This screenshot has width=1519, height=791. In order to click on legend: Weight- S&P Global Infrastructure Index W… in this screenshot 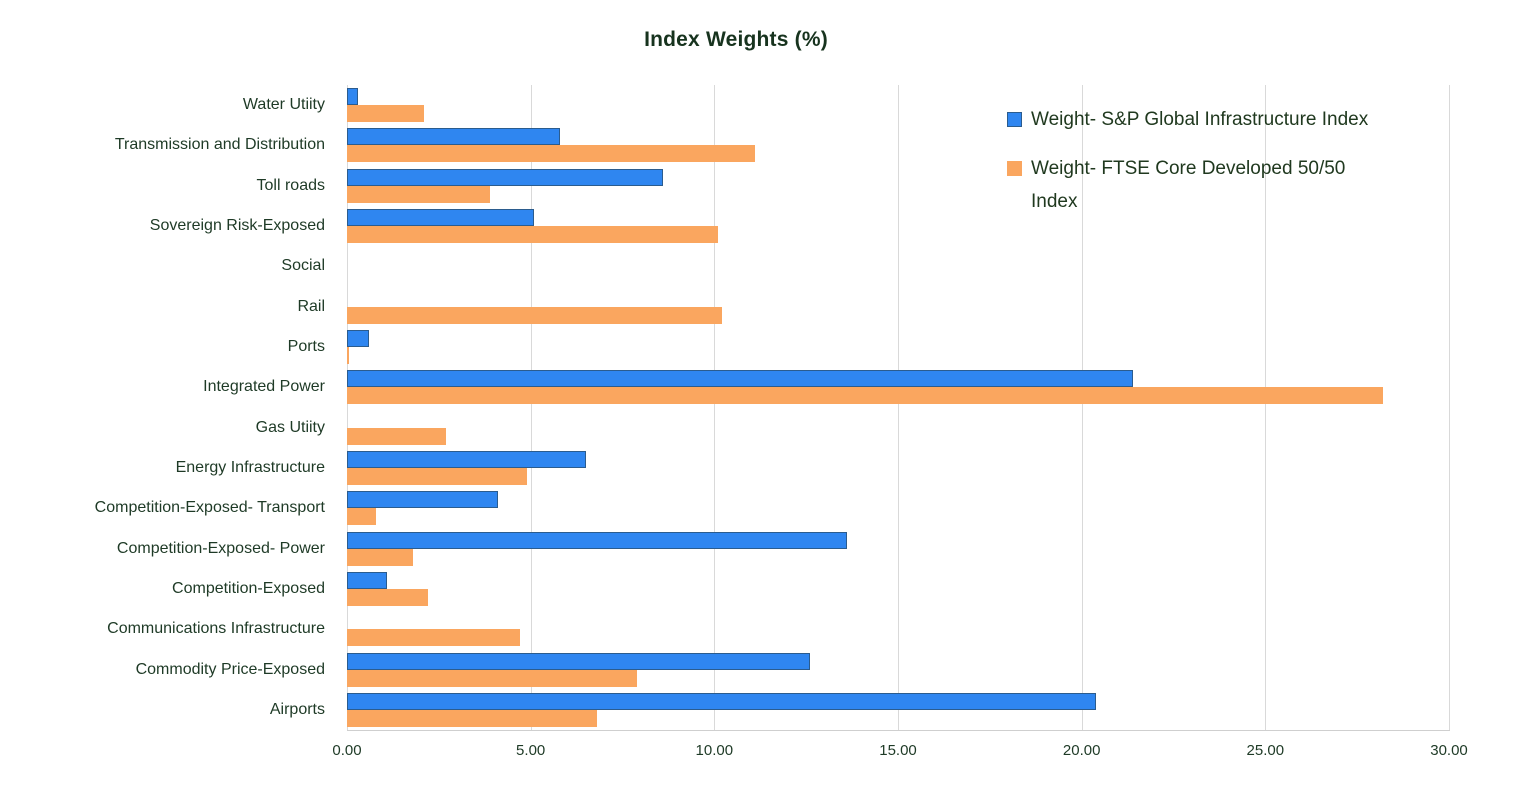, I will do `click(1207, 168)`.